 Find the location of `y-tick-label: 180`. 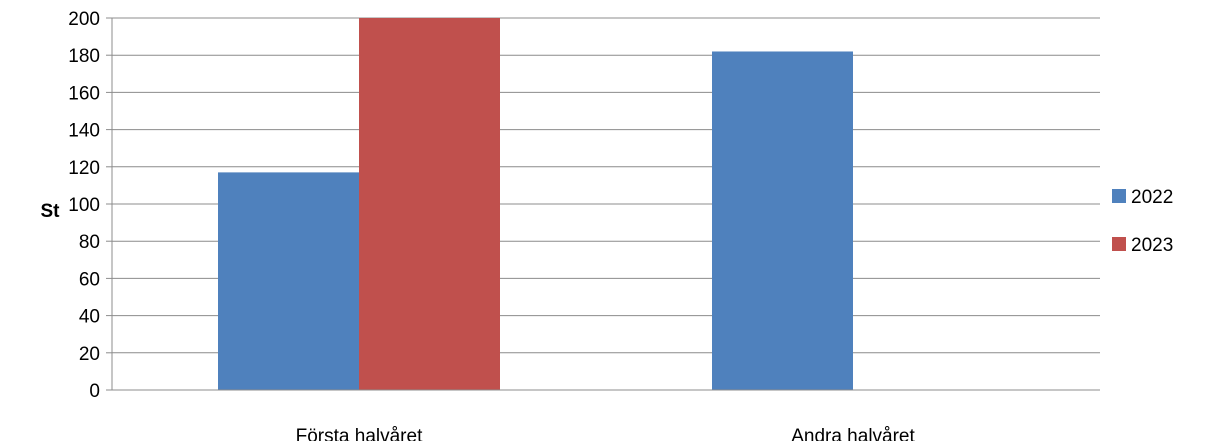

y-tick-label: 180 is located at coordinates (84, 56).